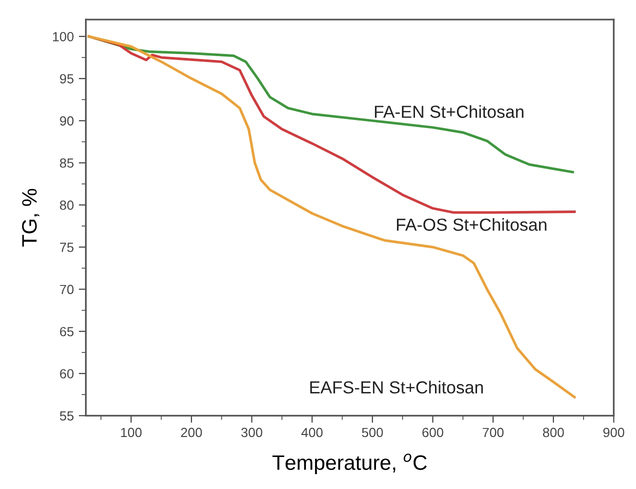 The image size is (636, 489). I want to click on y-tick-label: 100, so click(63, 37).